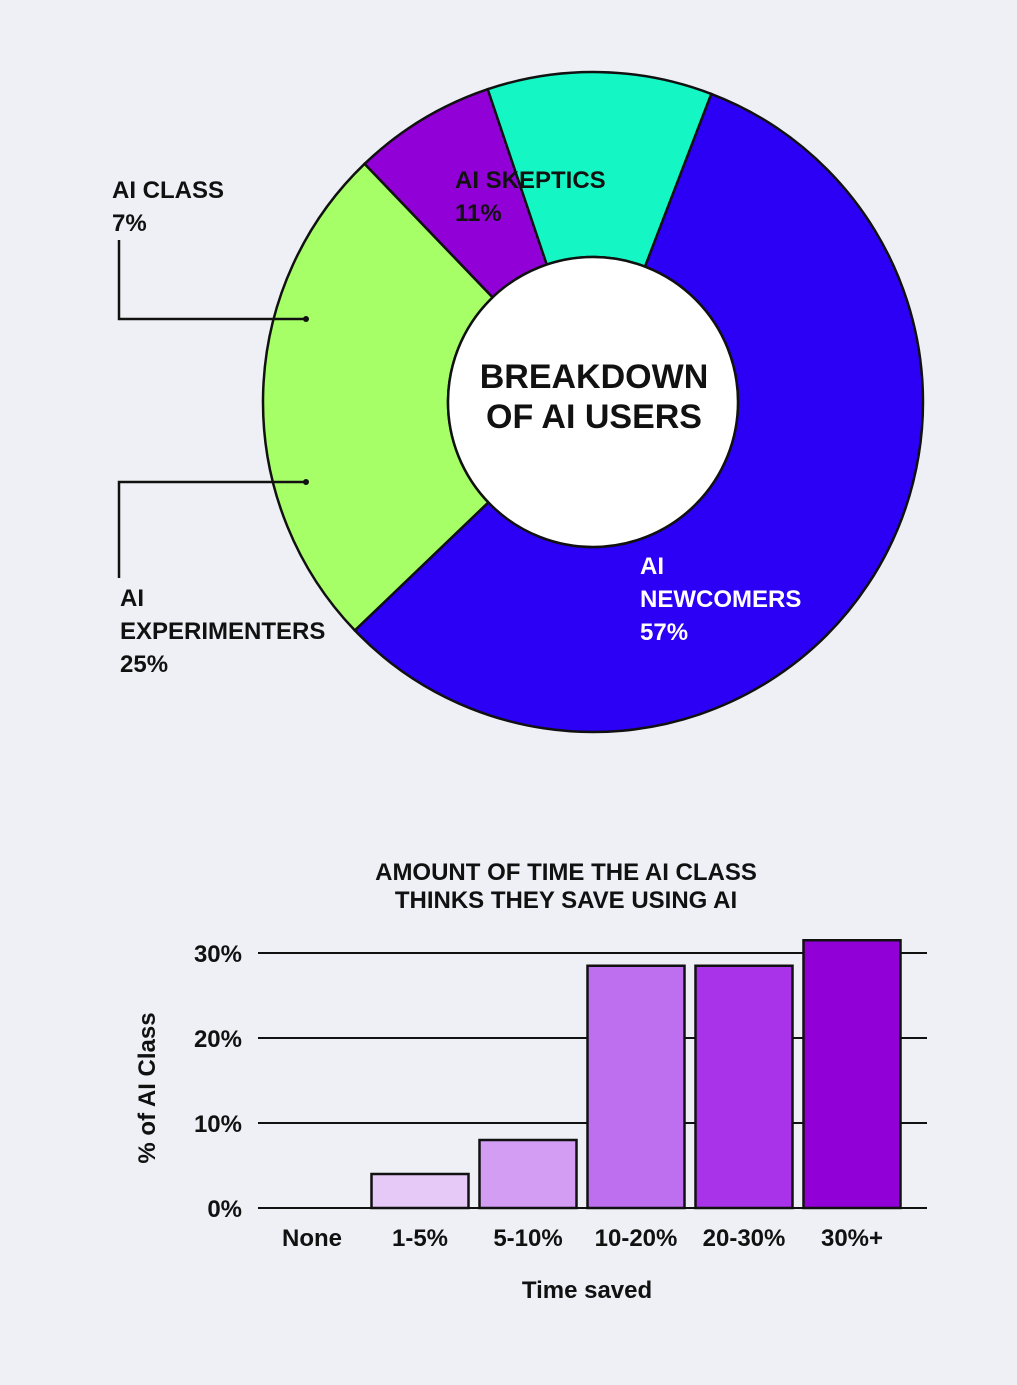 This screenshot has height=1385, width=1017. I want to click on donut-center-title-line: BREAKDOWN, so click(594, 377).